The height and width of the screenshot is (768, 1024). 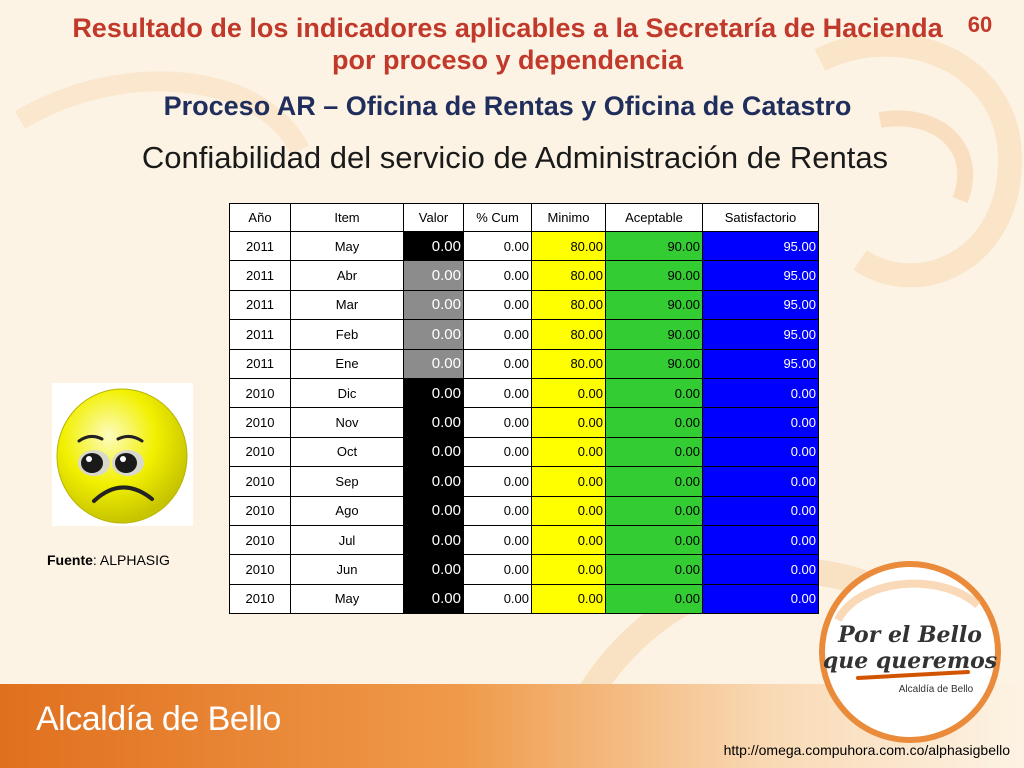 I want to click on table-row: 2010 Jun 0.00 0.00 0.00 0.00 0.00, so click(x=524, y=569).